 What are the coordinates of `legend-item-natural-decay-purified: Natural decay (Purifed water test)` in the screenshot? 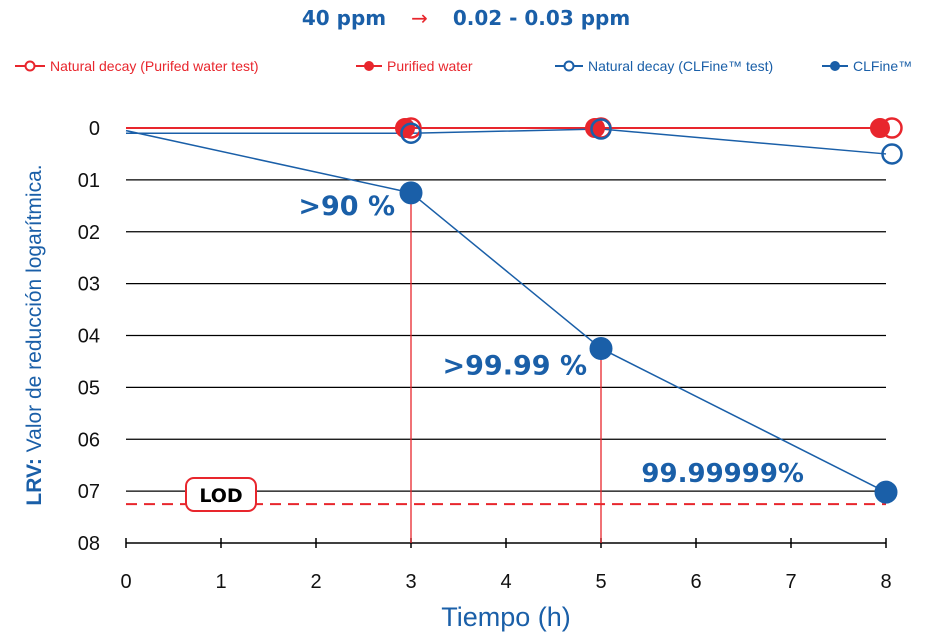 It's located at (136, 66).